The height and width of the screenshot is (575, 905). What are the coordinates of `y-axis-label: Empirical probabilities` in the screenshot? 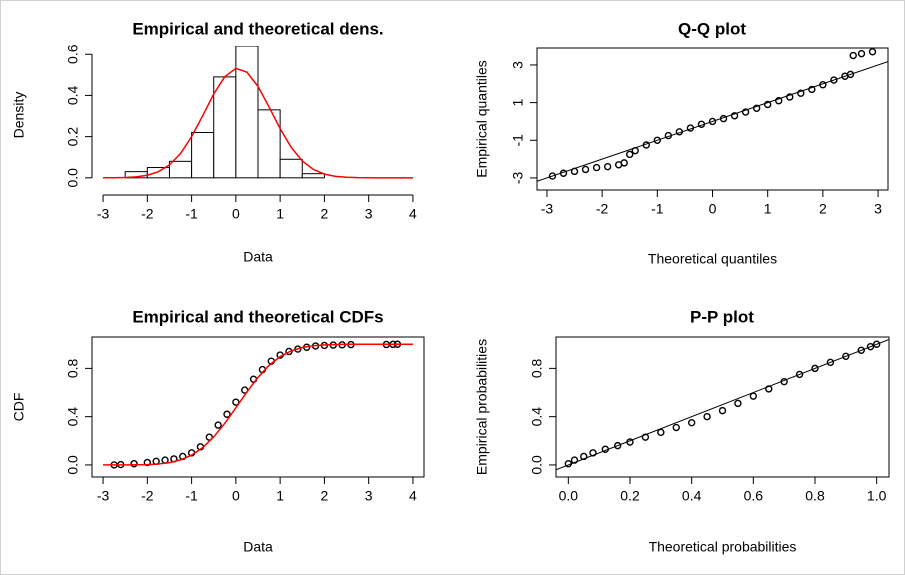 It's located at (482, 407).